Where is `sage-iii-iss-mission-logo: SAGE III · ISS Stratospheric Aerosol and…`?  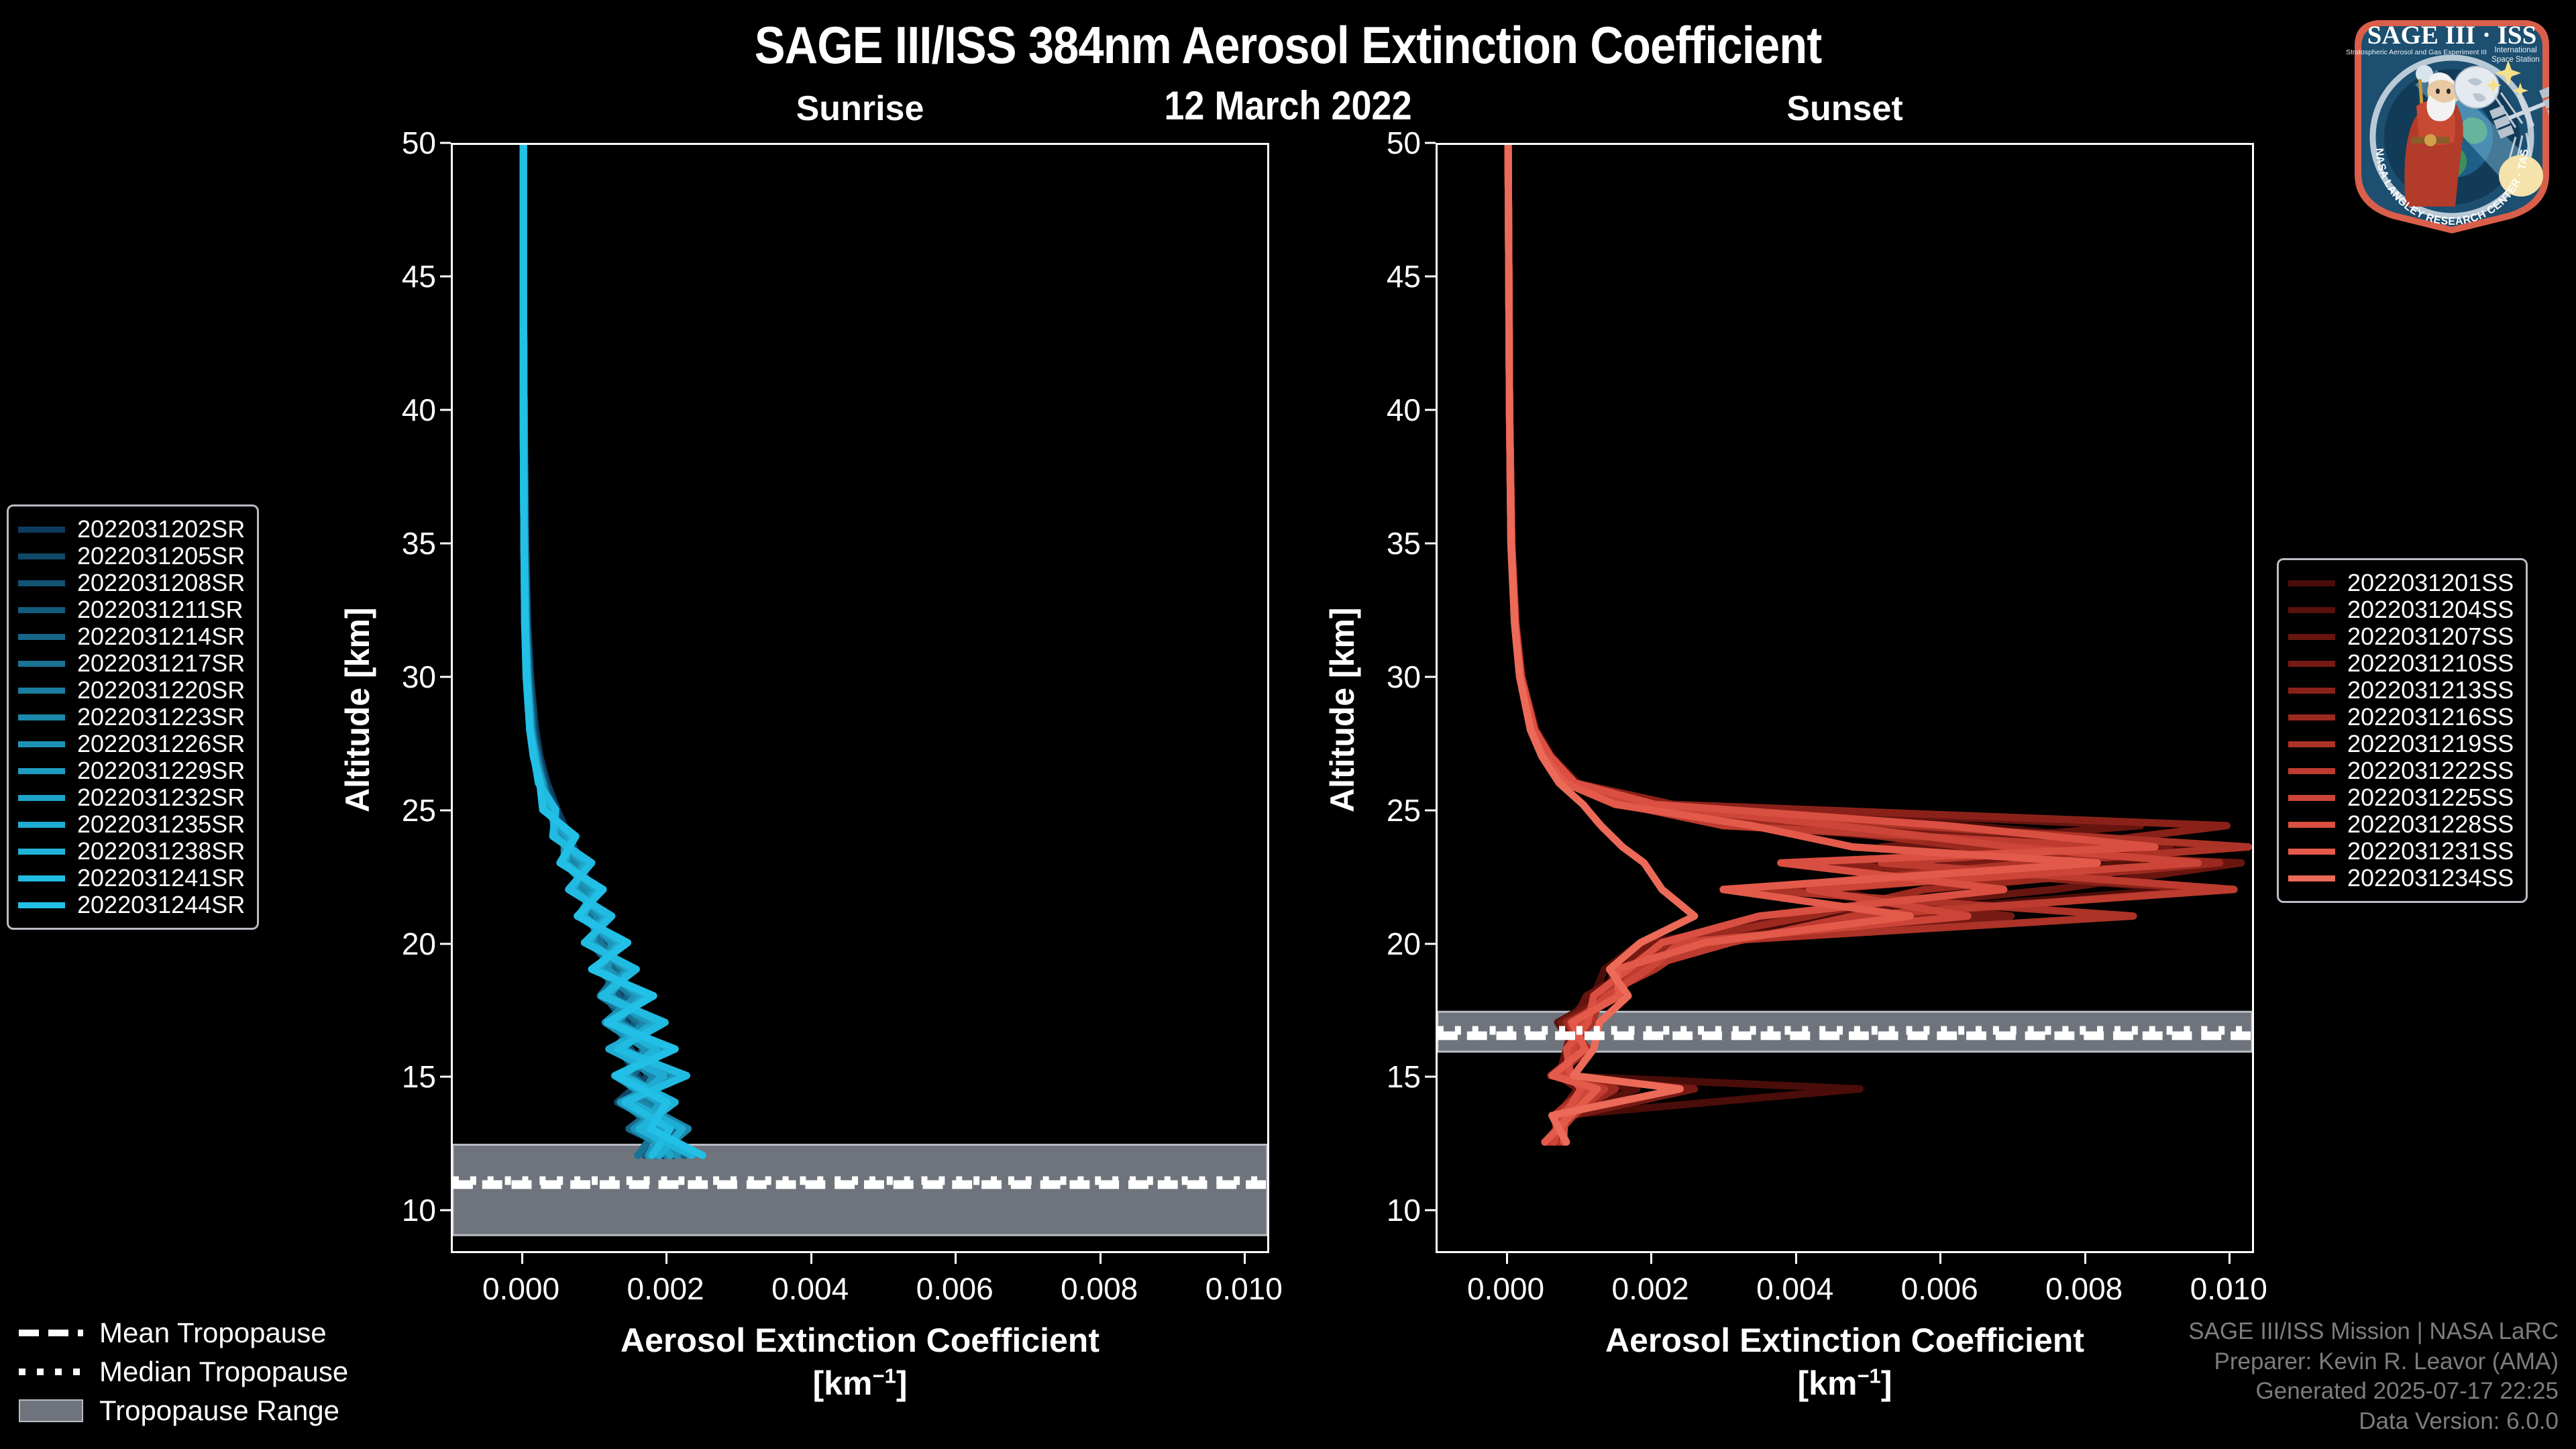
sage-iii-iss-mission-logo: SAGE III · ISS Stratospheric Aerosol and… is located at coordinates (2452, 121).